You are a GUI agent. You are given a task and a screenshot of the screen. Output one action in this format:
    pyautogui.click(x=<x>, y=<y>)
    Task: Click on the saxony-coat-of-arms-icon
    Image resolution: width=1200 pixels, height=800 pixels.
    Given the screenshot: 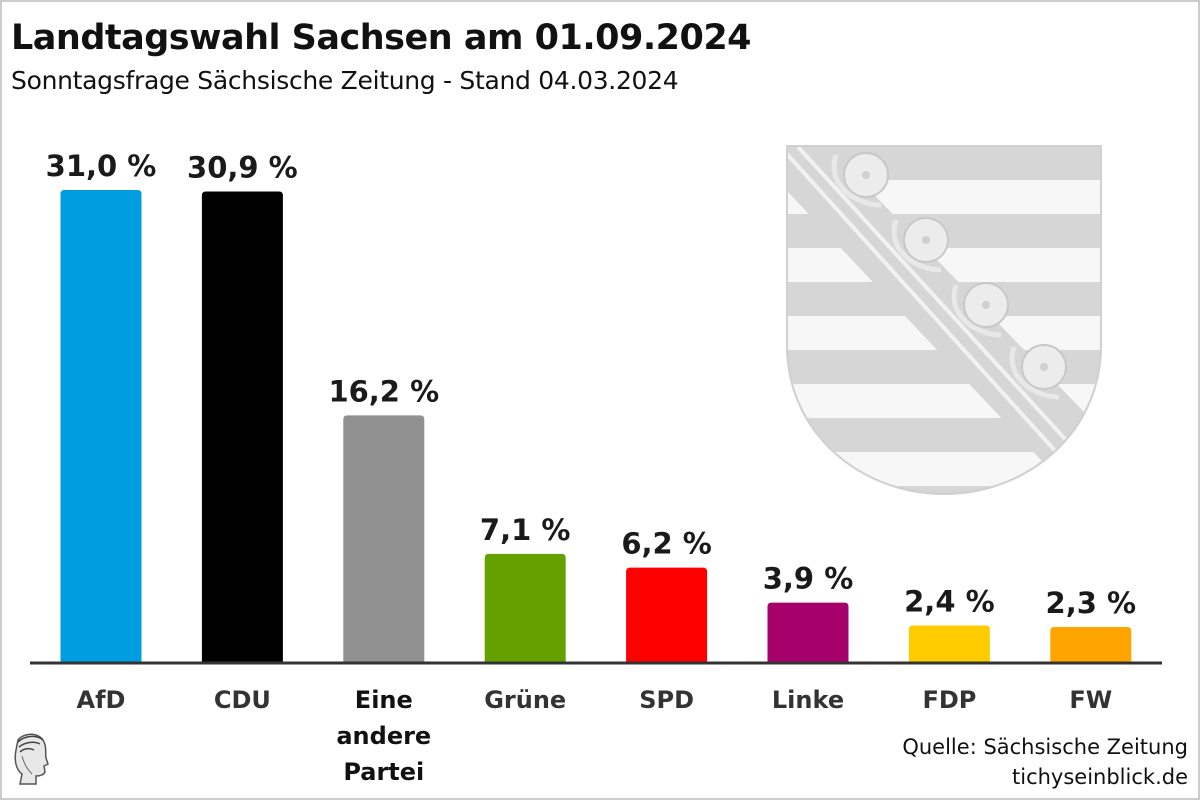 What is the action you would take?
    pyautogui.click(x=944, y=320)
    